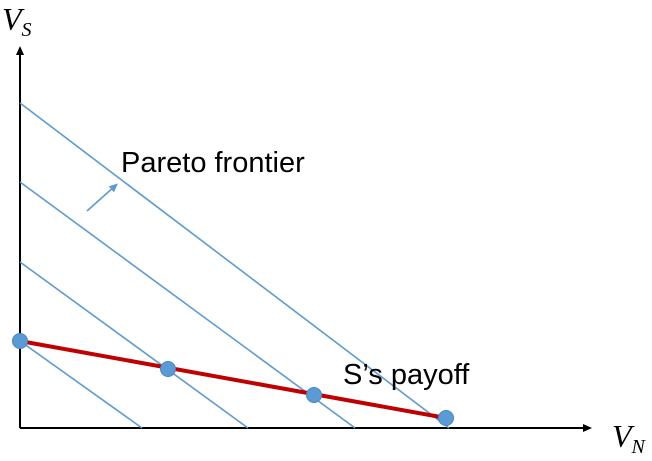 This screenshot has width=652, height=461. I want to click on x-axis-label: VN, so click(629, 438).